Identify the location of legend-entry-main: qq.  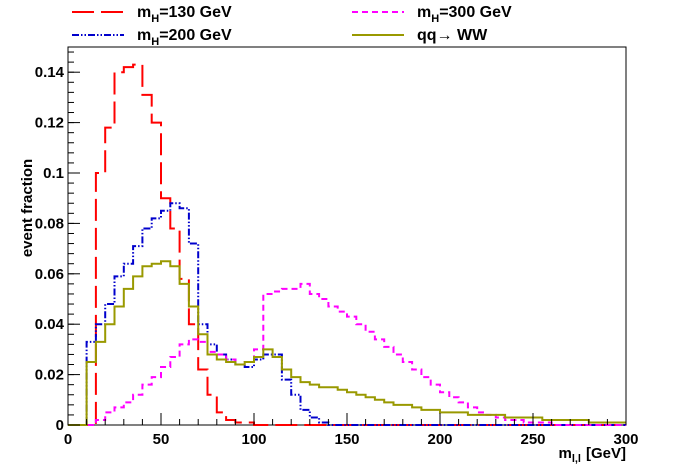
(427, 35).